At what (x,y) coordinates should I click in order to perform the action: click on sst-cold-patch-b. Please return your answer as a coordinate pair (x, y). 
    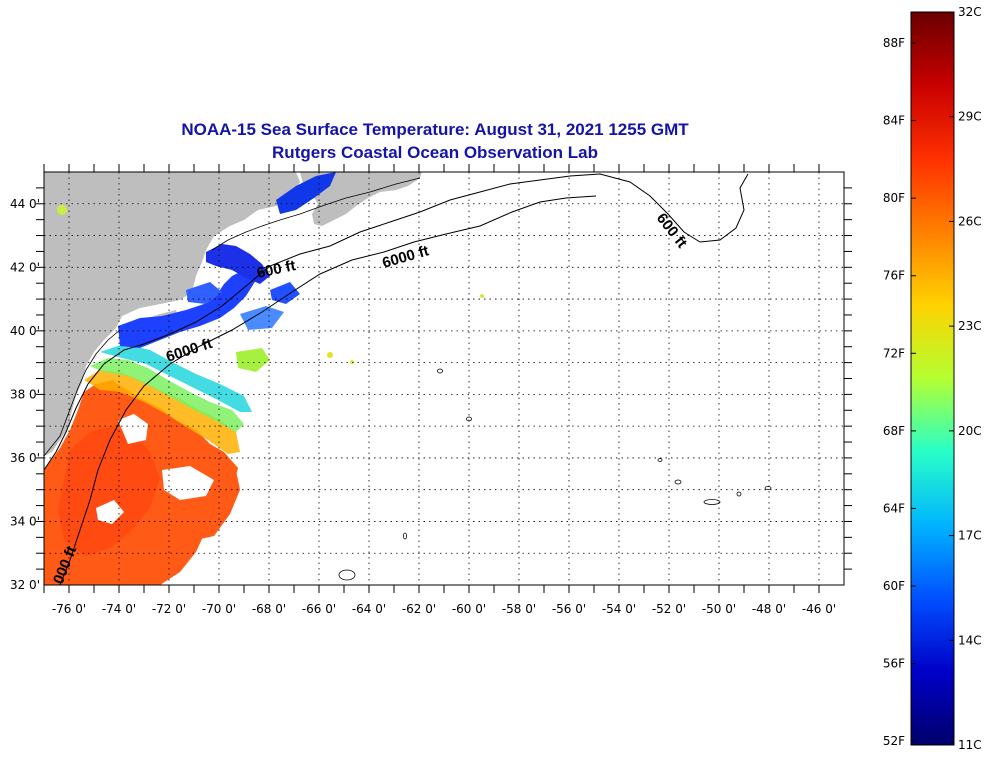
    Looking at the image, I should click on (262, 318).